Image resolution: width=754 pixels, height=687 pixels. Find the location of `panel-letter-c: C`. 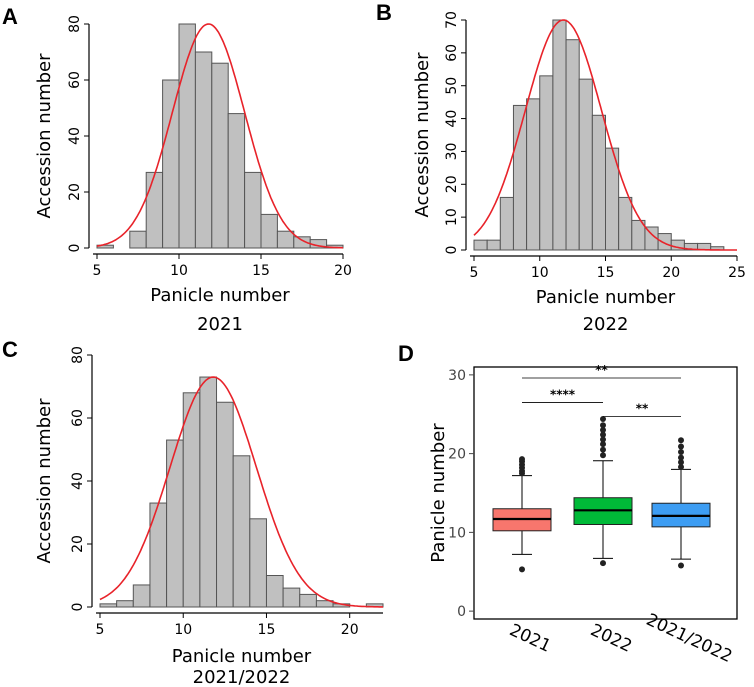

panel-letter-c: C is located at coordinates (10, 349).